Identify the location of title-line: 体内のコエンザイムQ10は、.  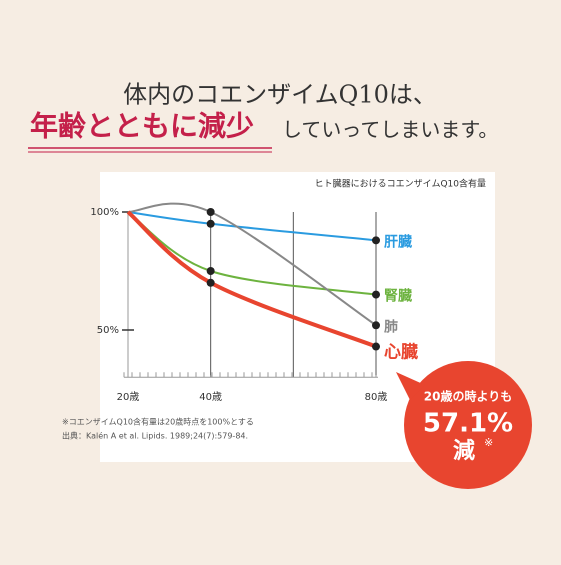
(280, 95).